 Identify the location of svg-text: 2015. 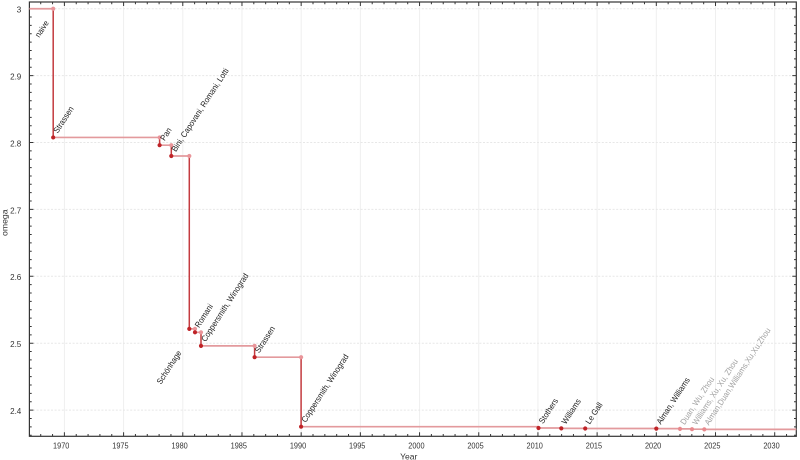
(594, 445).